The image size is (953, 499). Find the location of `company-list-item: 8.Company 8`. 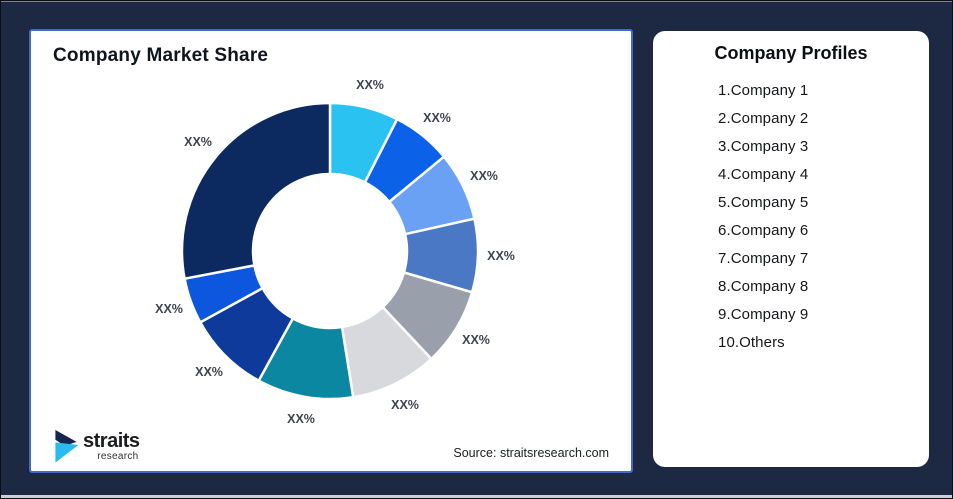

company-list-item: 8.Company 8 is located at coordinates (763, 286).